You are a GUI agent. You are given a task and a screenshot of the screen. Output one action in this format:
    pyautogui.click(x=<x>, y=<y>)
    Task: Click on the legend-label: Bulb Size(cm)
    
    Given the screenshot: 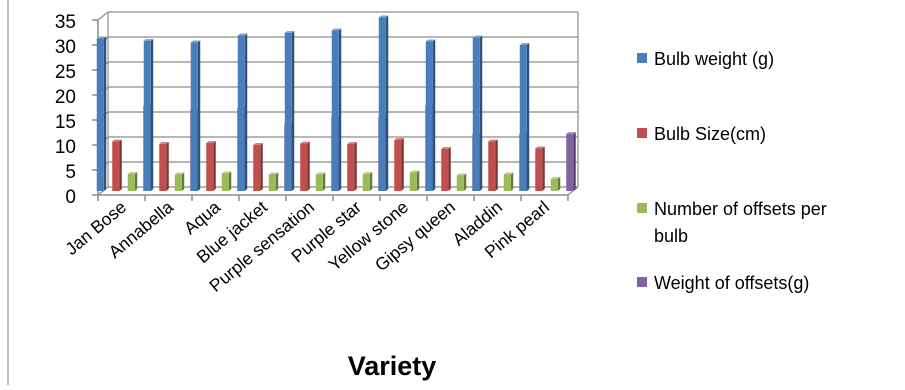 What is the action you would take?
    pyautogui.click(x=710, y=134)
    